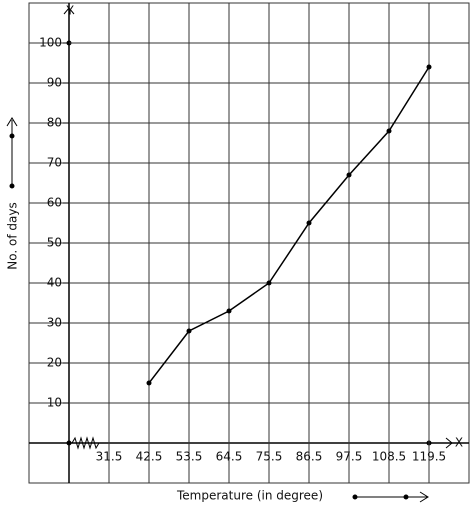 This screenshot has width=474, height=510. What do you see at coordinates (54, 243) in the screenshot?
I see `y-tick-label: 50` at bounding box center [54, 243].